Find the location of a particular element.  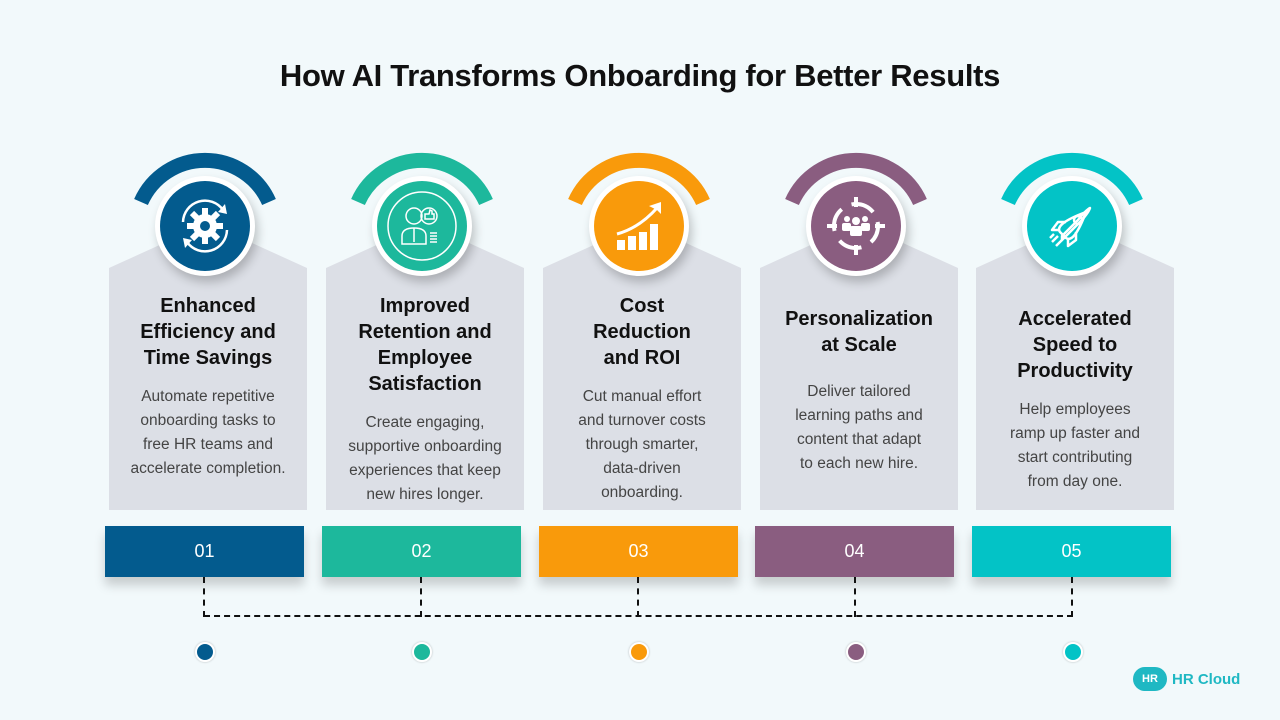

step-number-bar-2: 02 is located at coordinates (421, 551).